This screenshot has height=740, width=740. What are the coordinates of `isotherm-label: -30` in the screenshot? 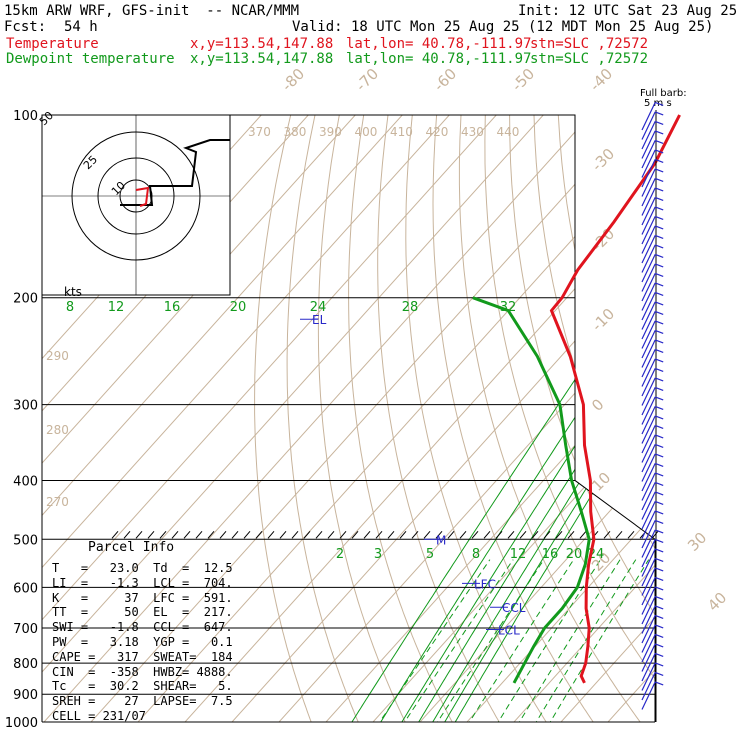 It's located at (603, 160).